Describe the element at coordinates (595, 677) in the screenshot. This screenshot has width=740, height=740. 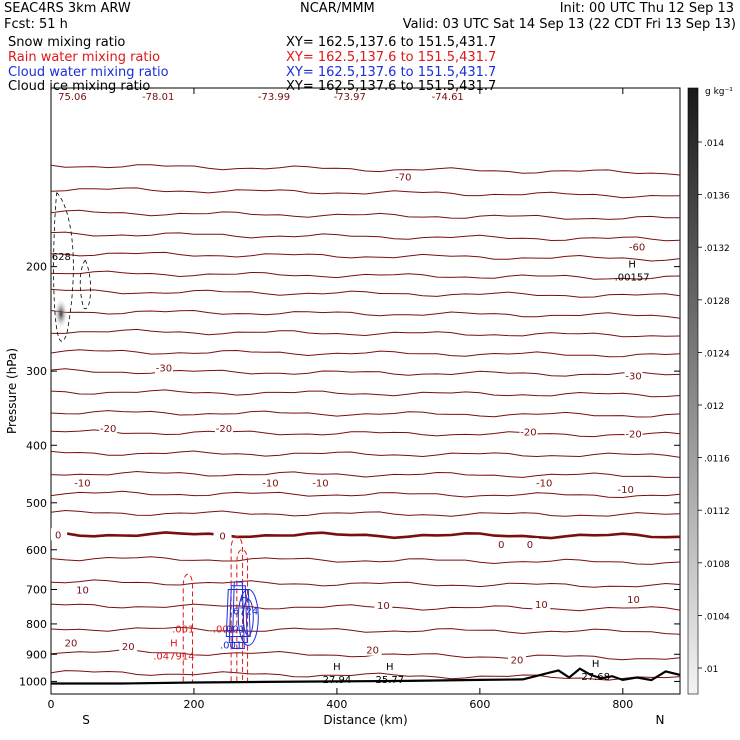
I see `extremum-value: 27.68` at that location.